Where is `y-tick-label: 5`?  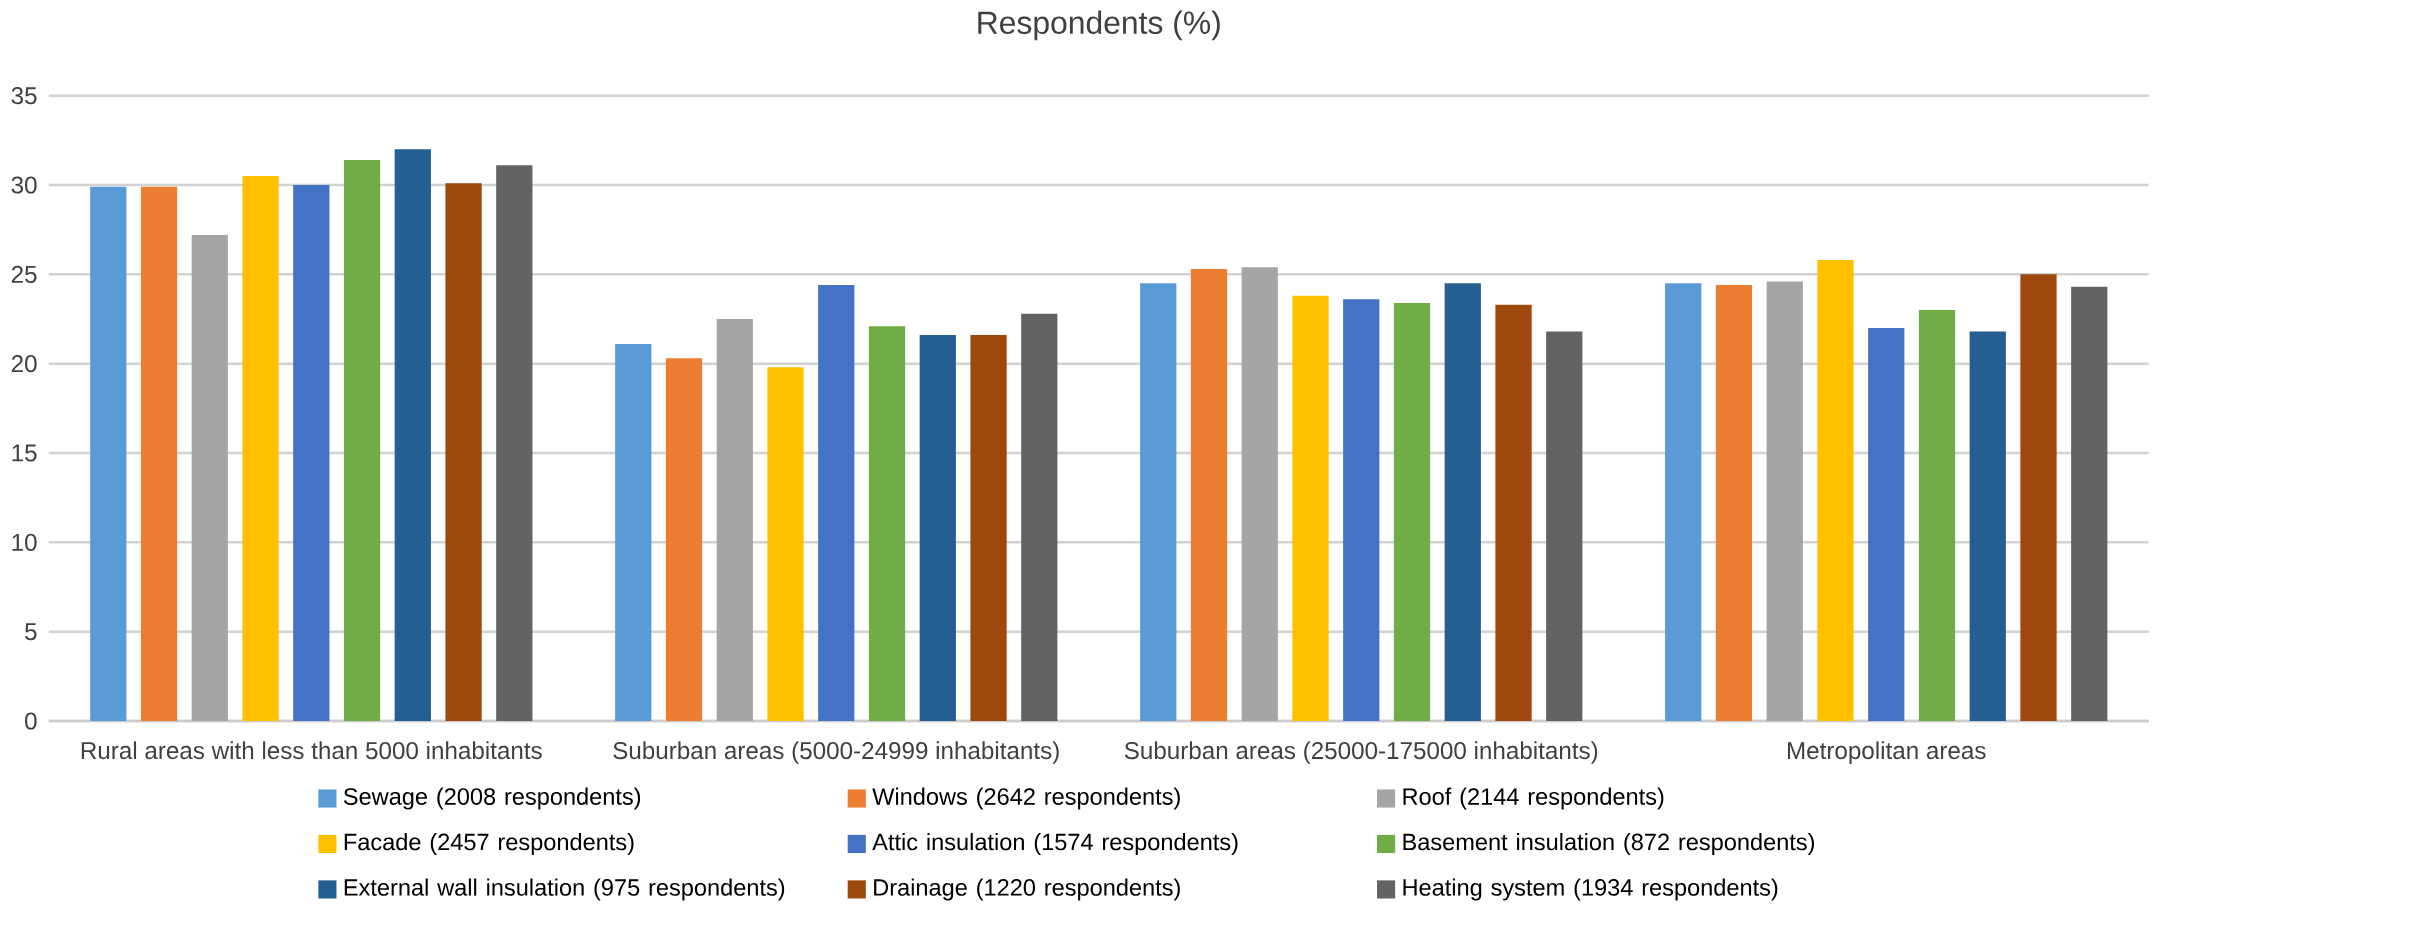
y-tick-label: 5 is located at coordinates (31, 631).